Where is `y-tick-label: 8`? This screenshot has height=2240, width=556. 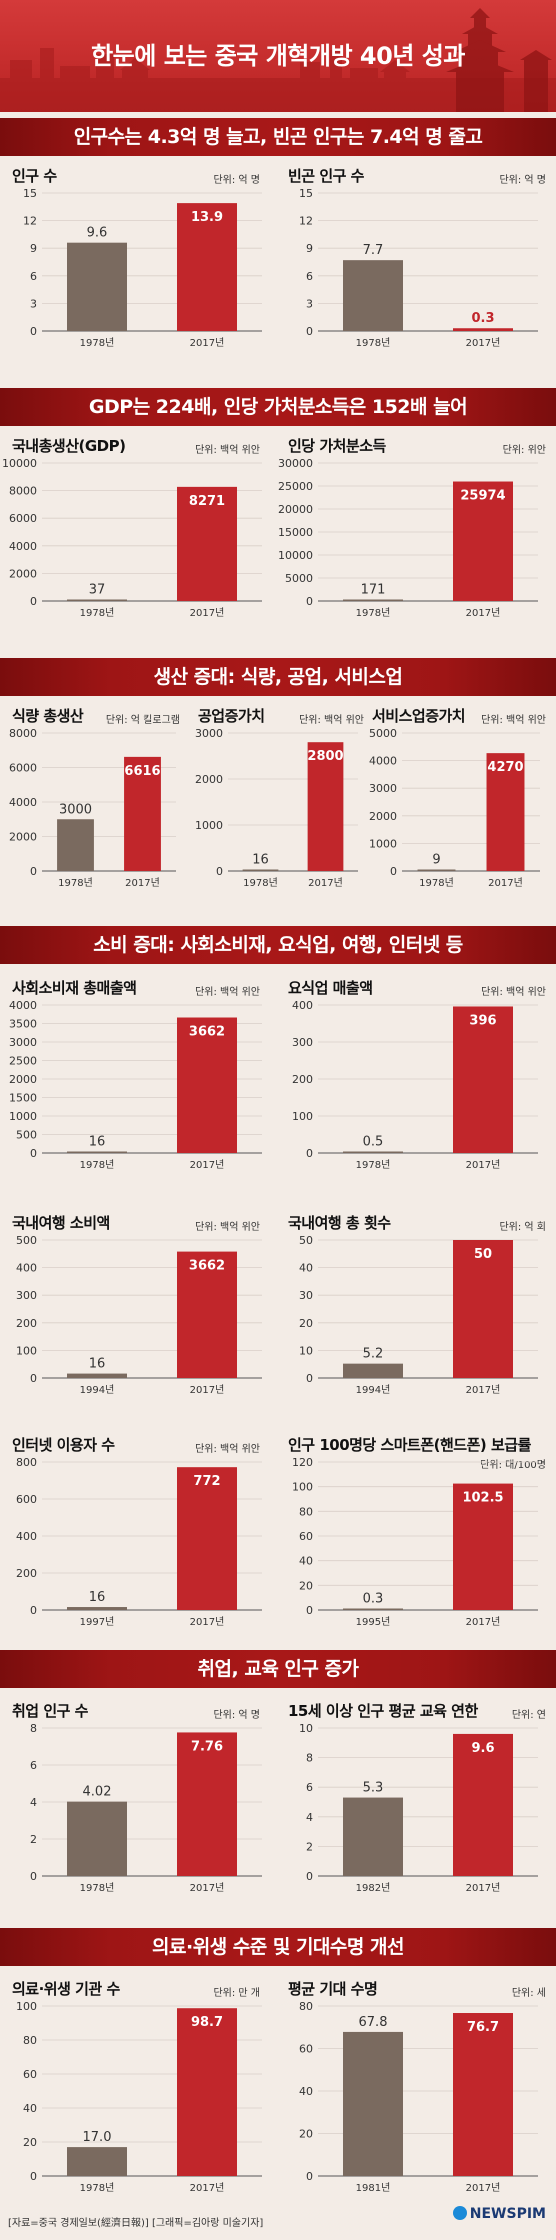 y-tick-label: 8 is located at coordinates (33, 1728).